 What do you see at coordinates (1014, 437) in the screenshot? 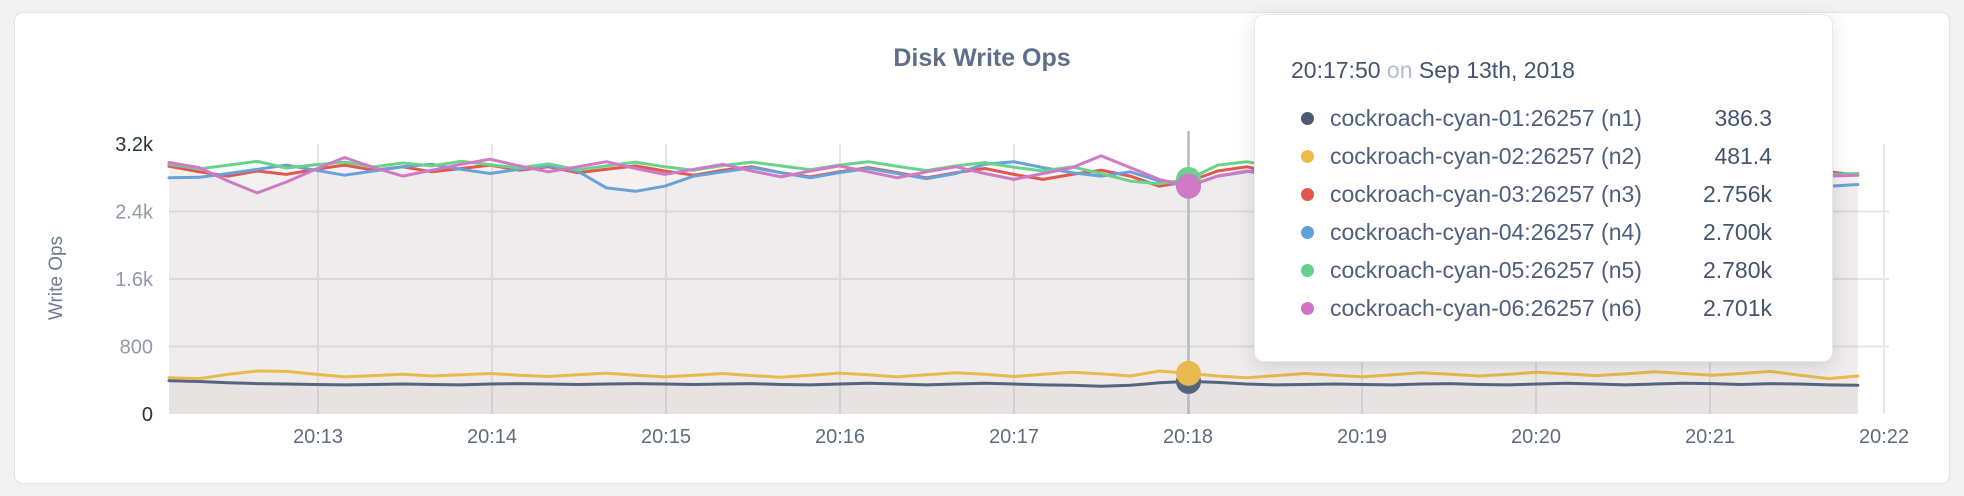
I see `x-tick-label: 20:17` at bounding box center [1014, 437].